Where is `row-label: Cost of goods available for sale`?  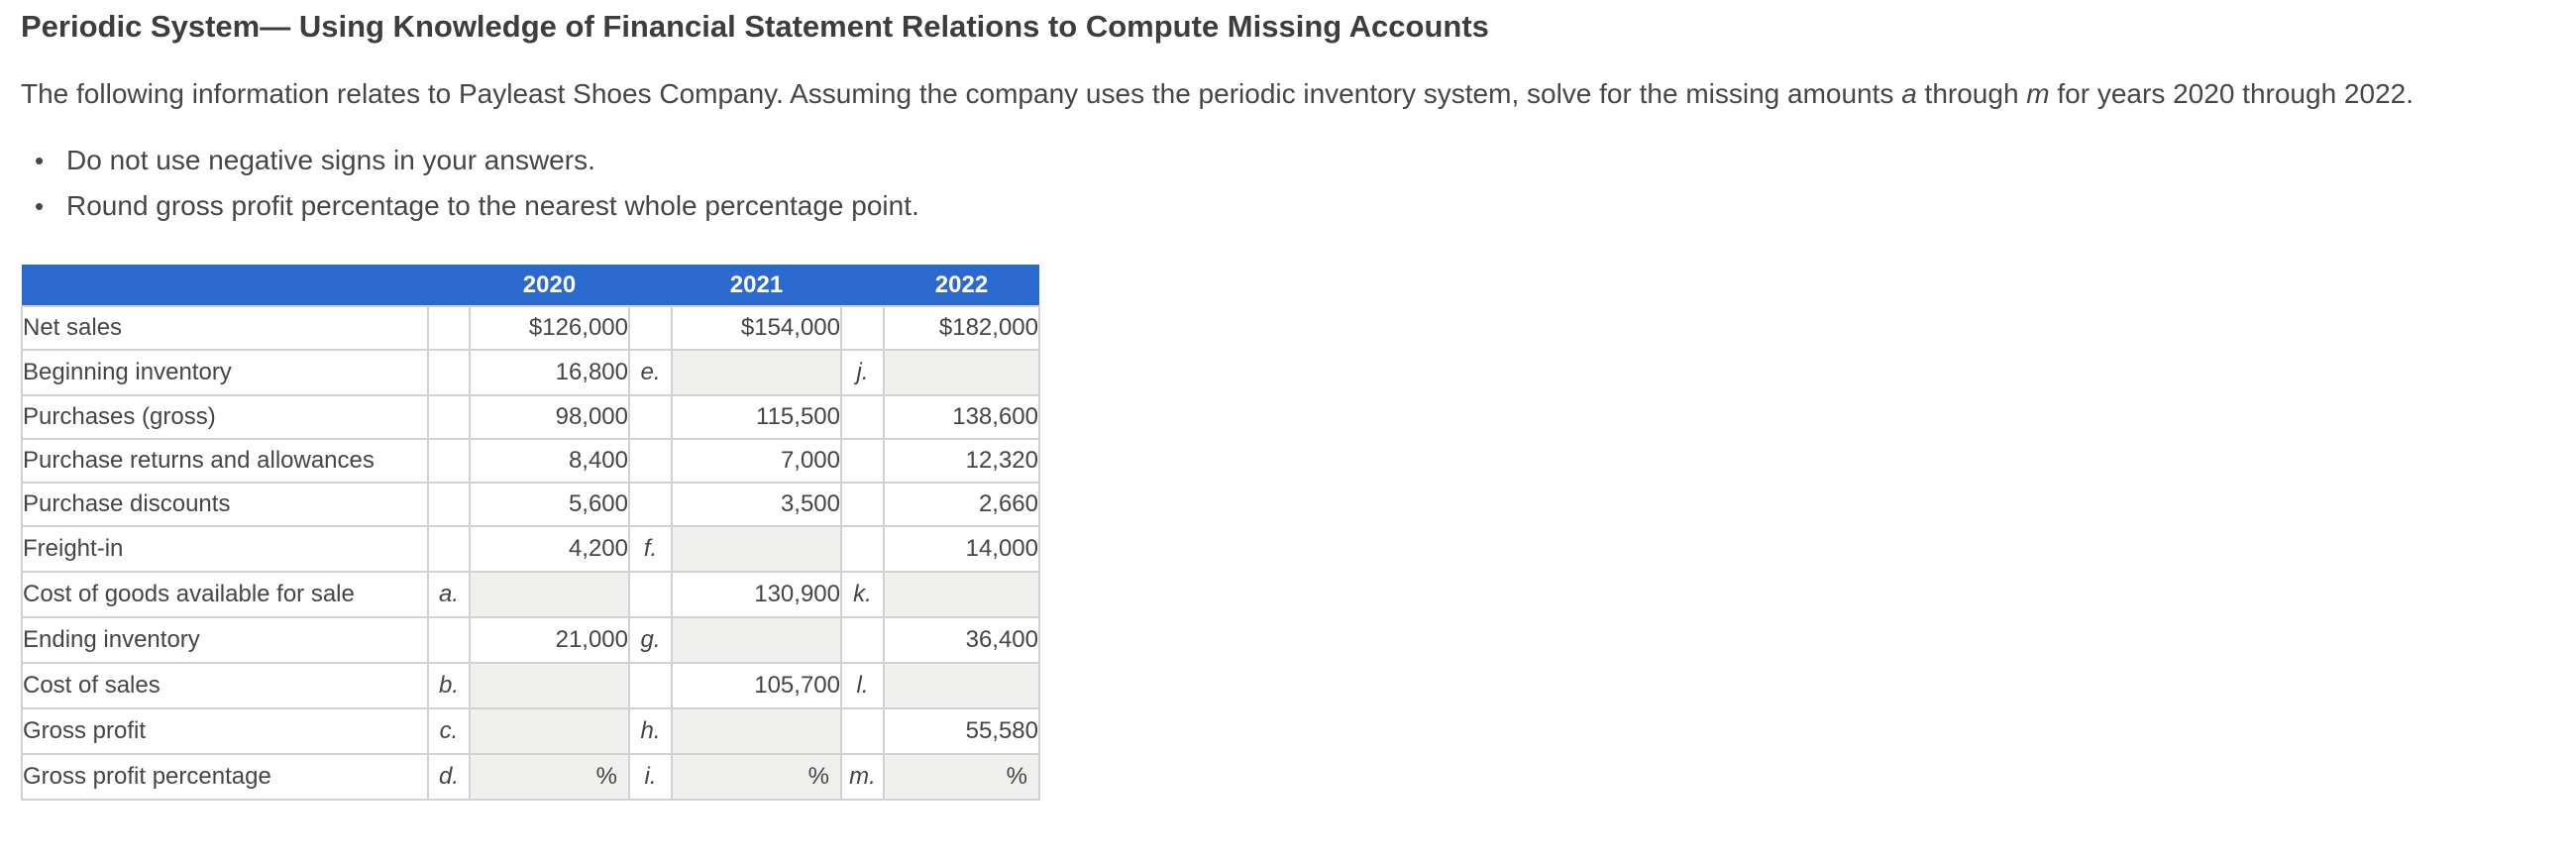 row-label: Cost of goods available for sale is located at coordinates (225, 595).